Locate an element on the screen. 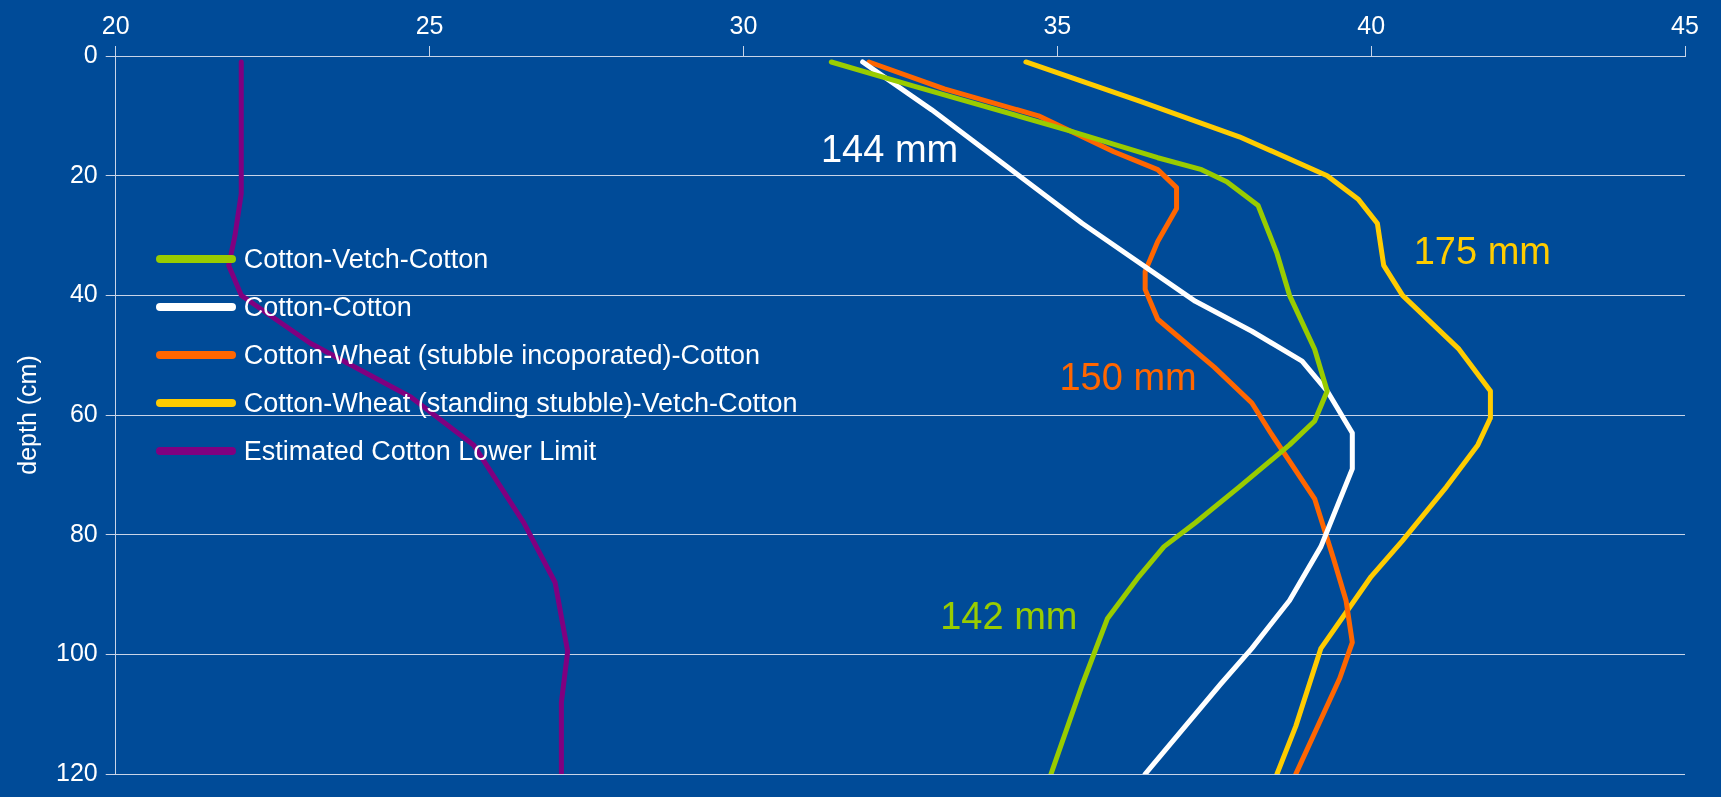  x-tick-label: 35 is located at coordinates (1057, 24).